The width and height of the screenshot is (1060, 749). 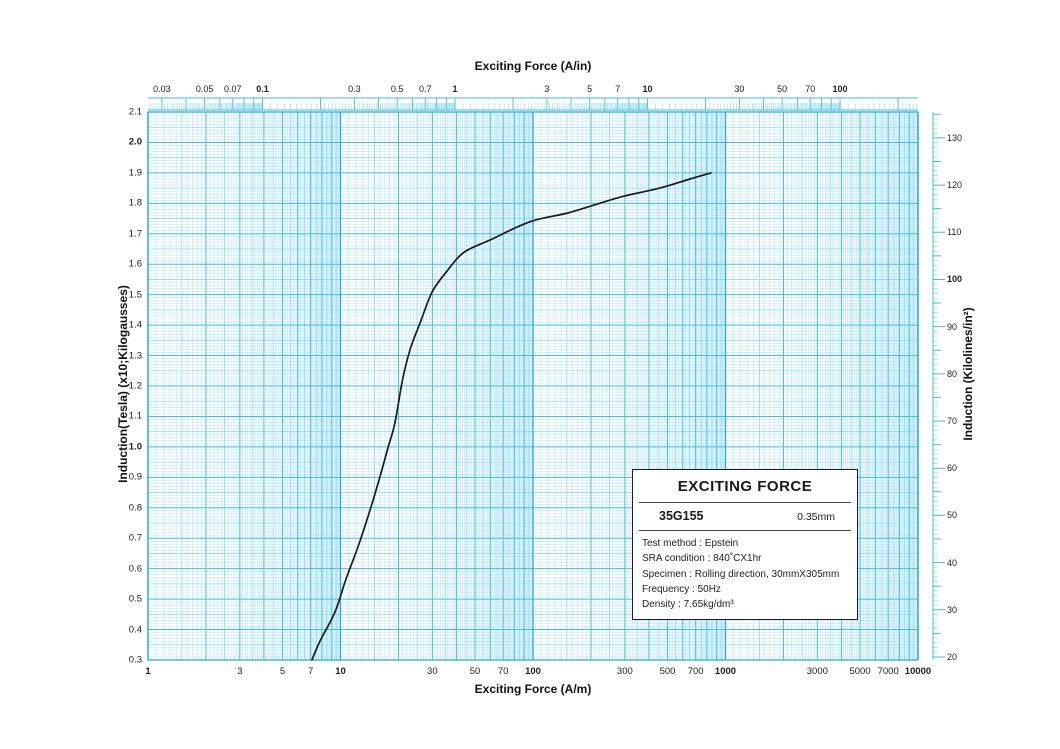 What do you see at coordinates (135, 447) in the screenshot?
I see `left-tick-label: 1.0` at bounding box center [135, 447].